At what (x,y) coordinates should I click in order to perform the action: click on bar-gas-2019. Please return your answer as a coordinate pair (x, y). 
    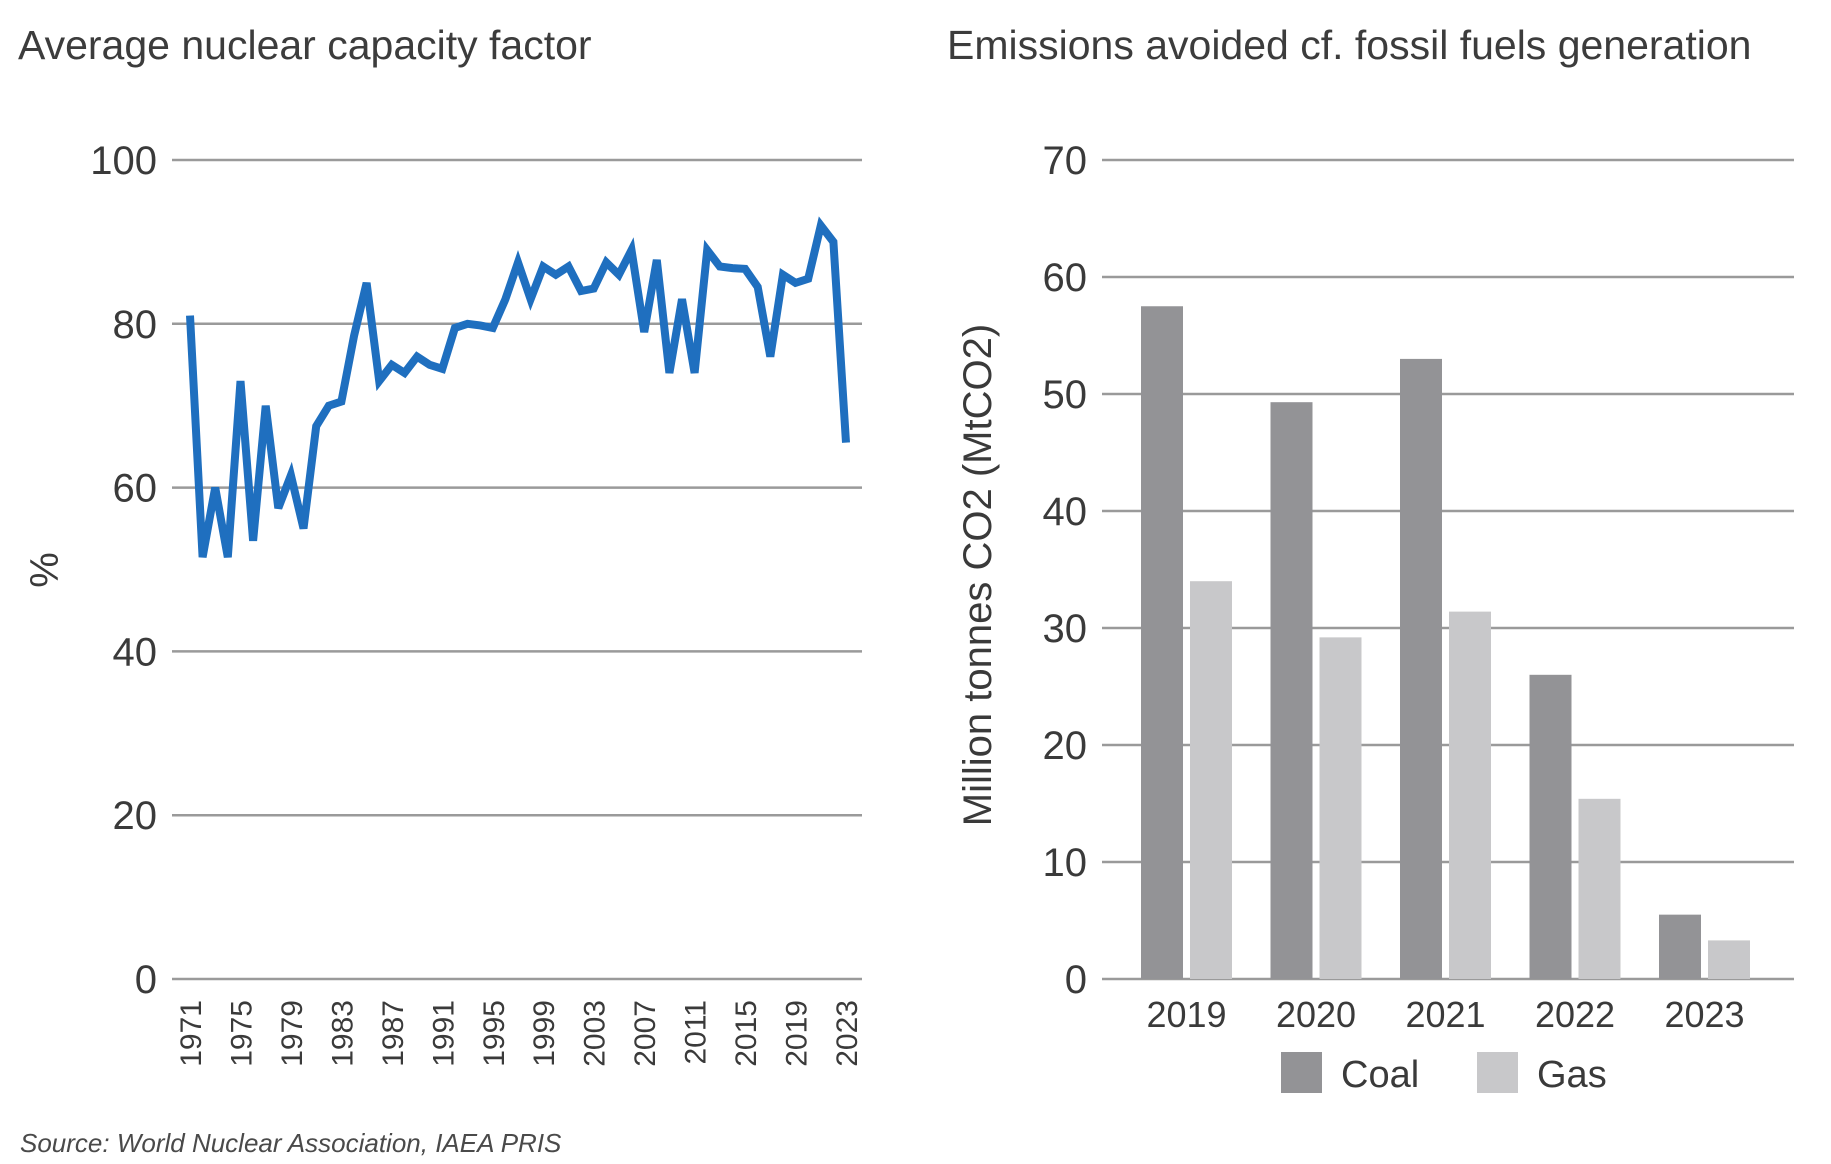
    Looking at the image, I should click on (1211, 780).